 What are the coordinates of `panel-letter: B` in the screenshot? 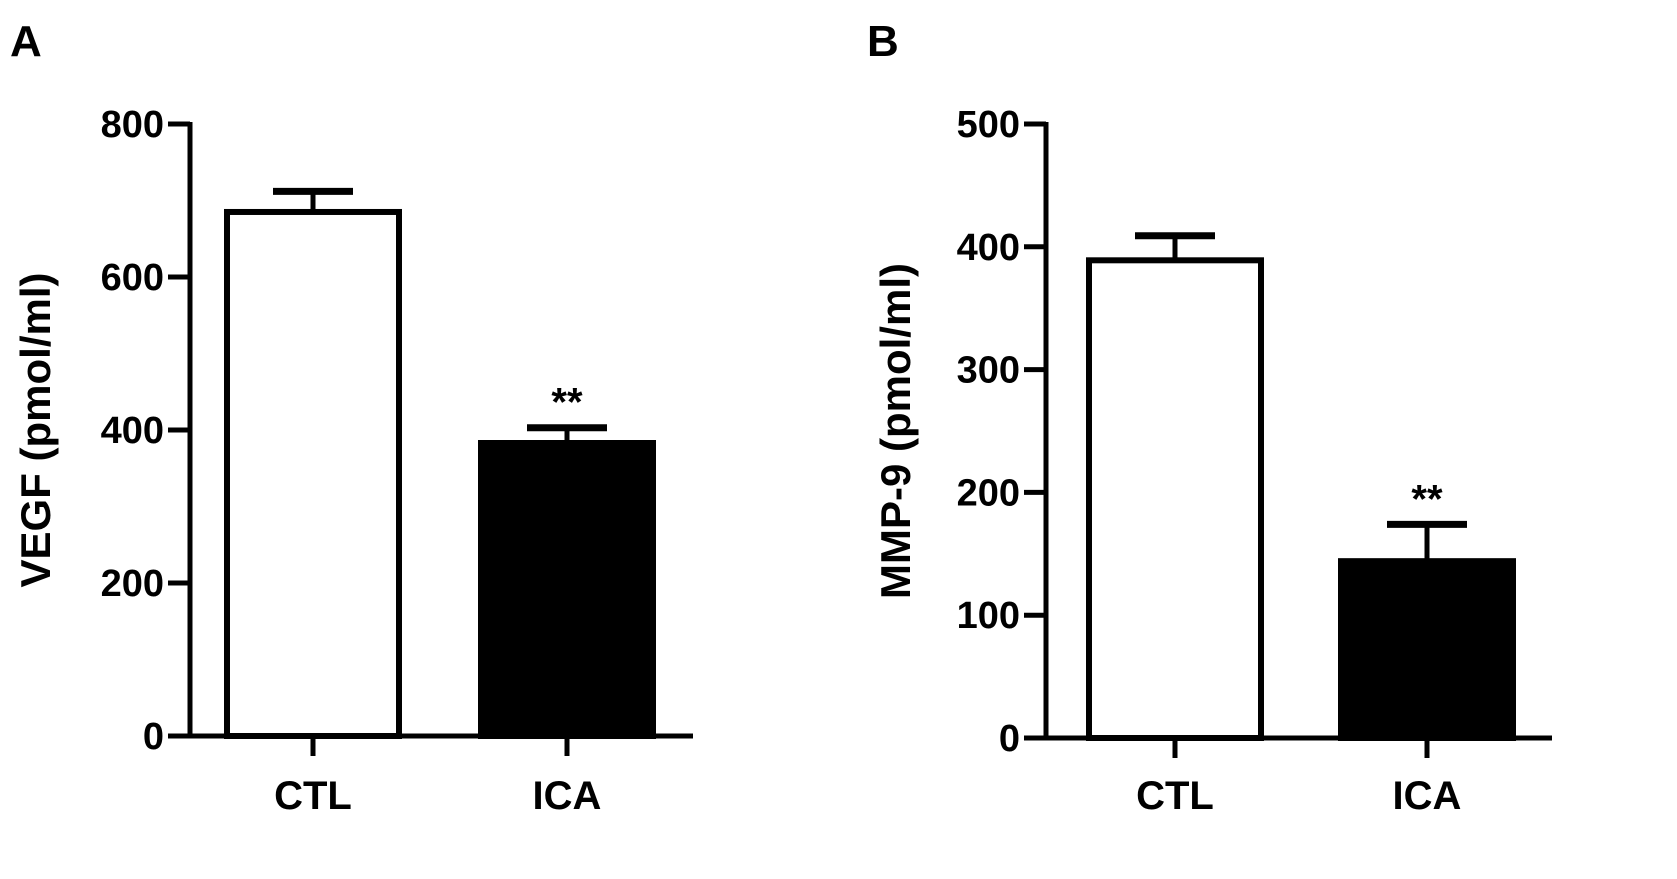 It's located at (883, 41).